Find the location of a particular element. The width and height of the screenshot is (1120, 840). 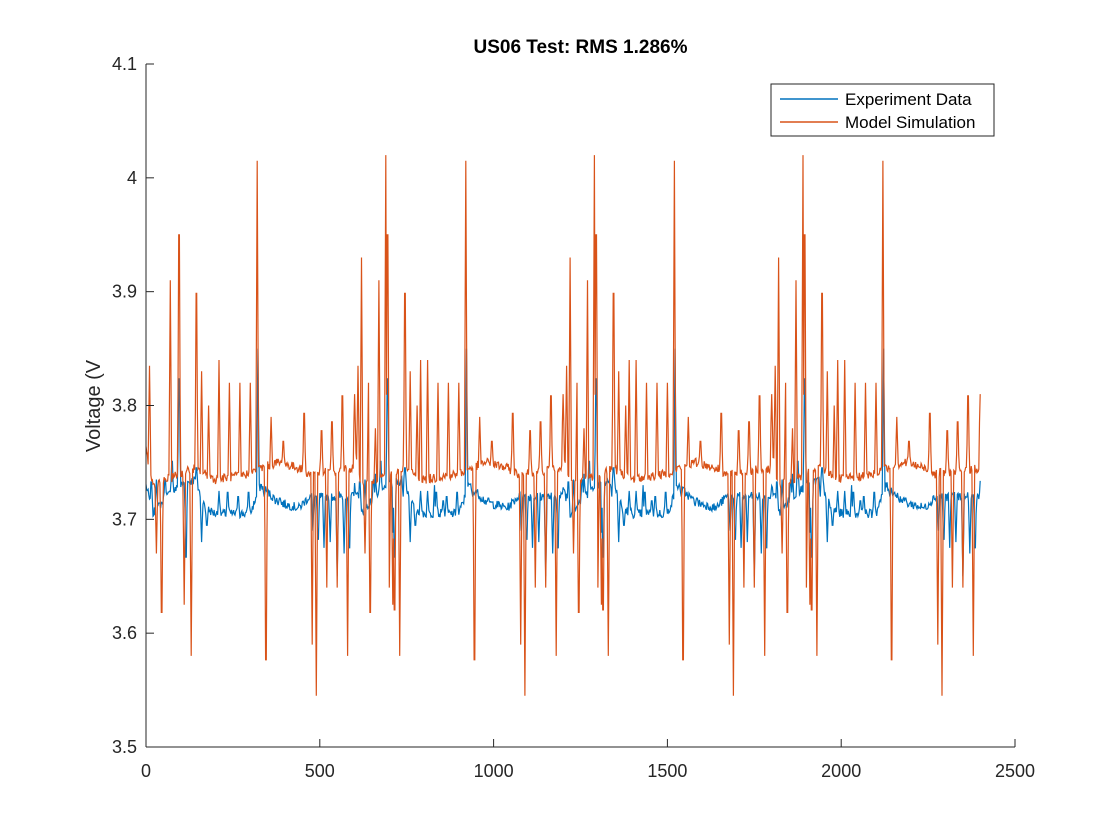

legend: Experiment Data Model Simulation is located at coordinates (882, 110).